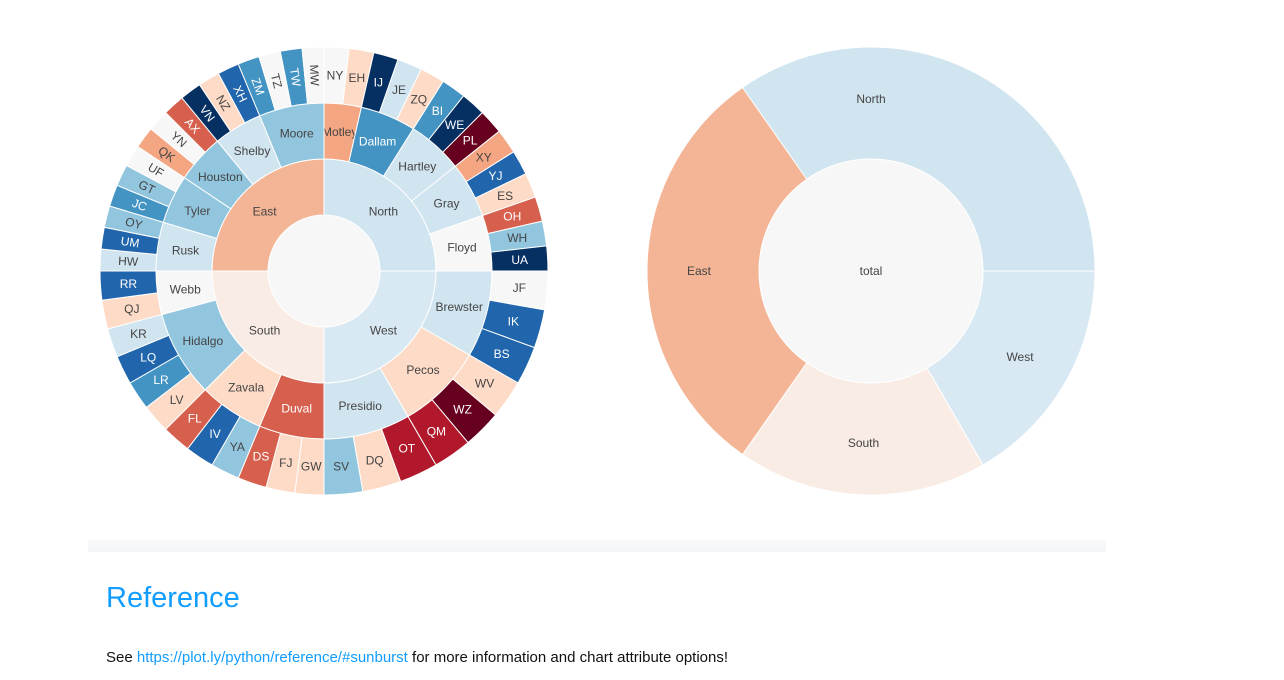 The height and width of the screenshot is (680, 1284). What do you see at coordinates (132, 311) in the screenshot?
I see `sunburst-county-qj` at bounding box center [132, 311].